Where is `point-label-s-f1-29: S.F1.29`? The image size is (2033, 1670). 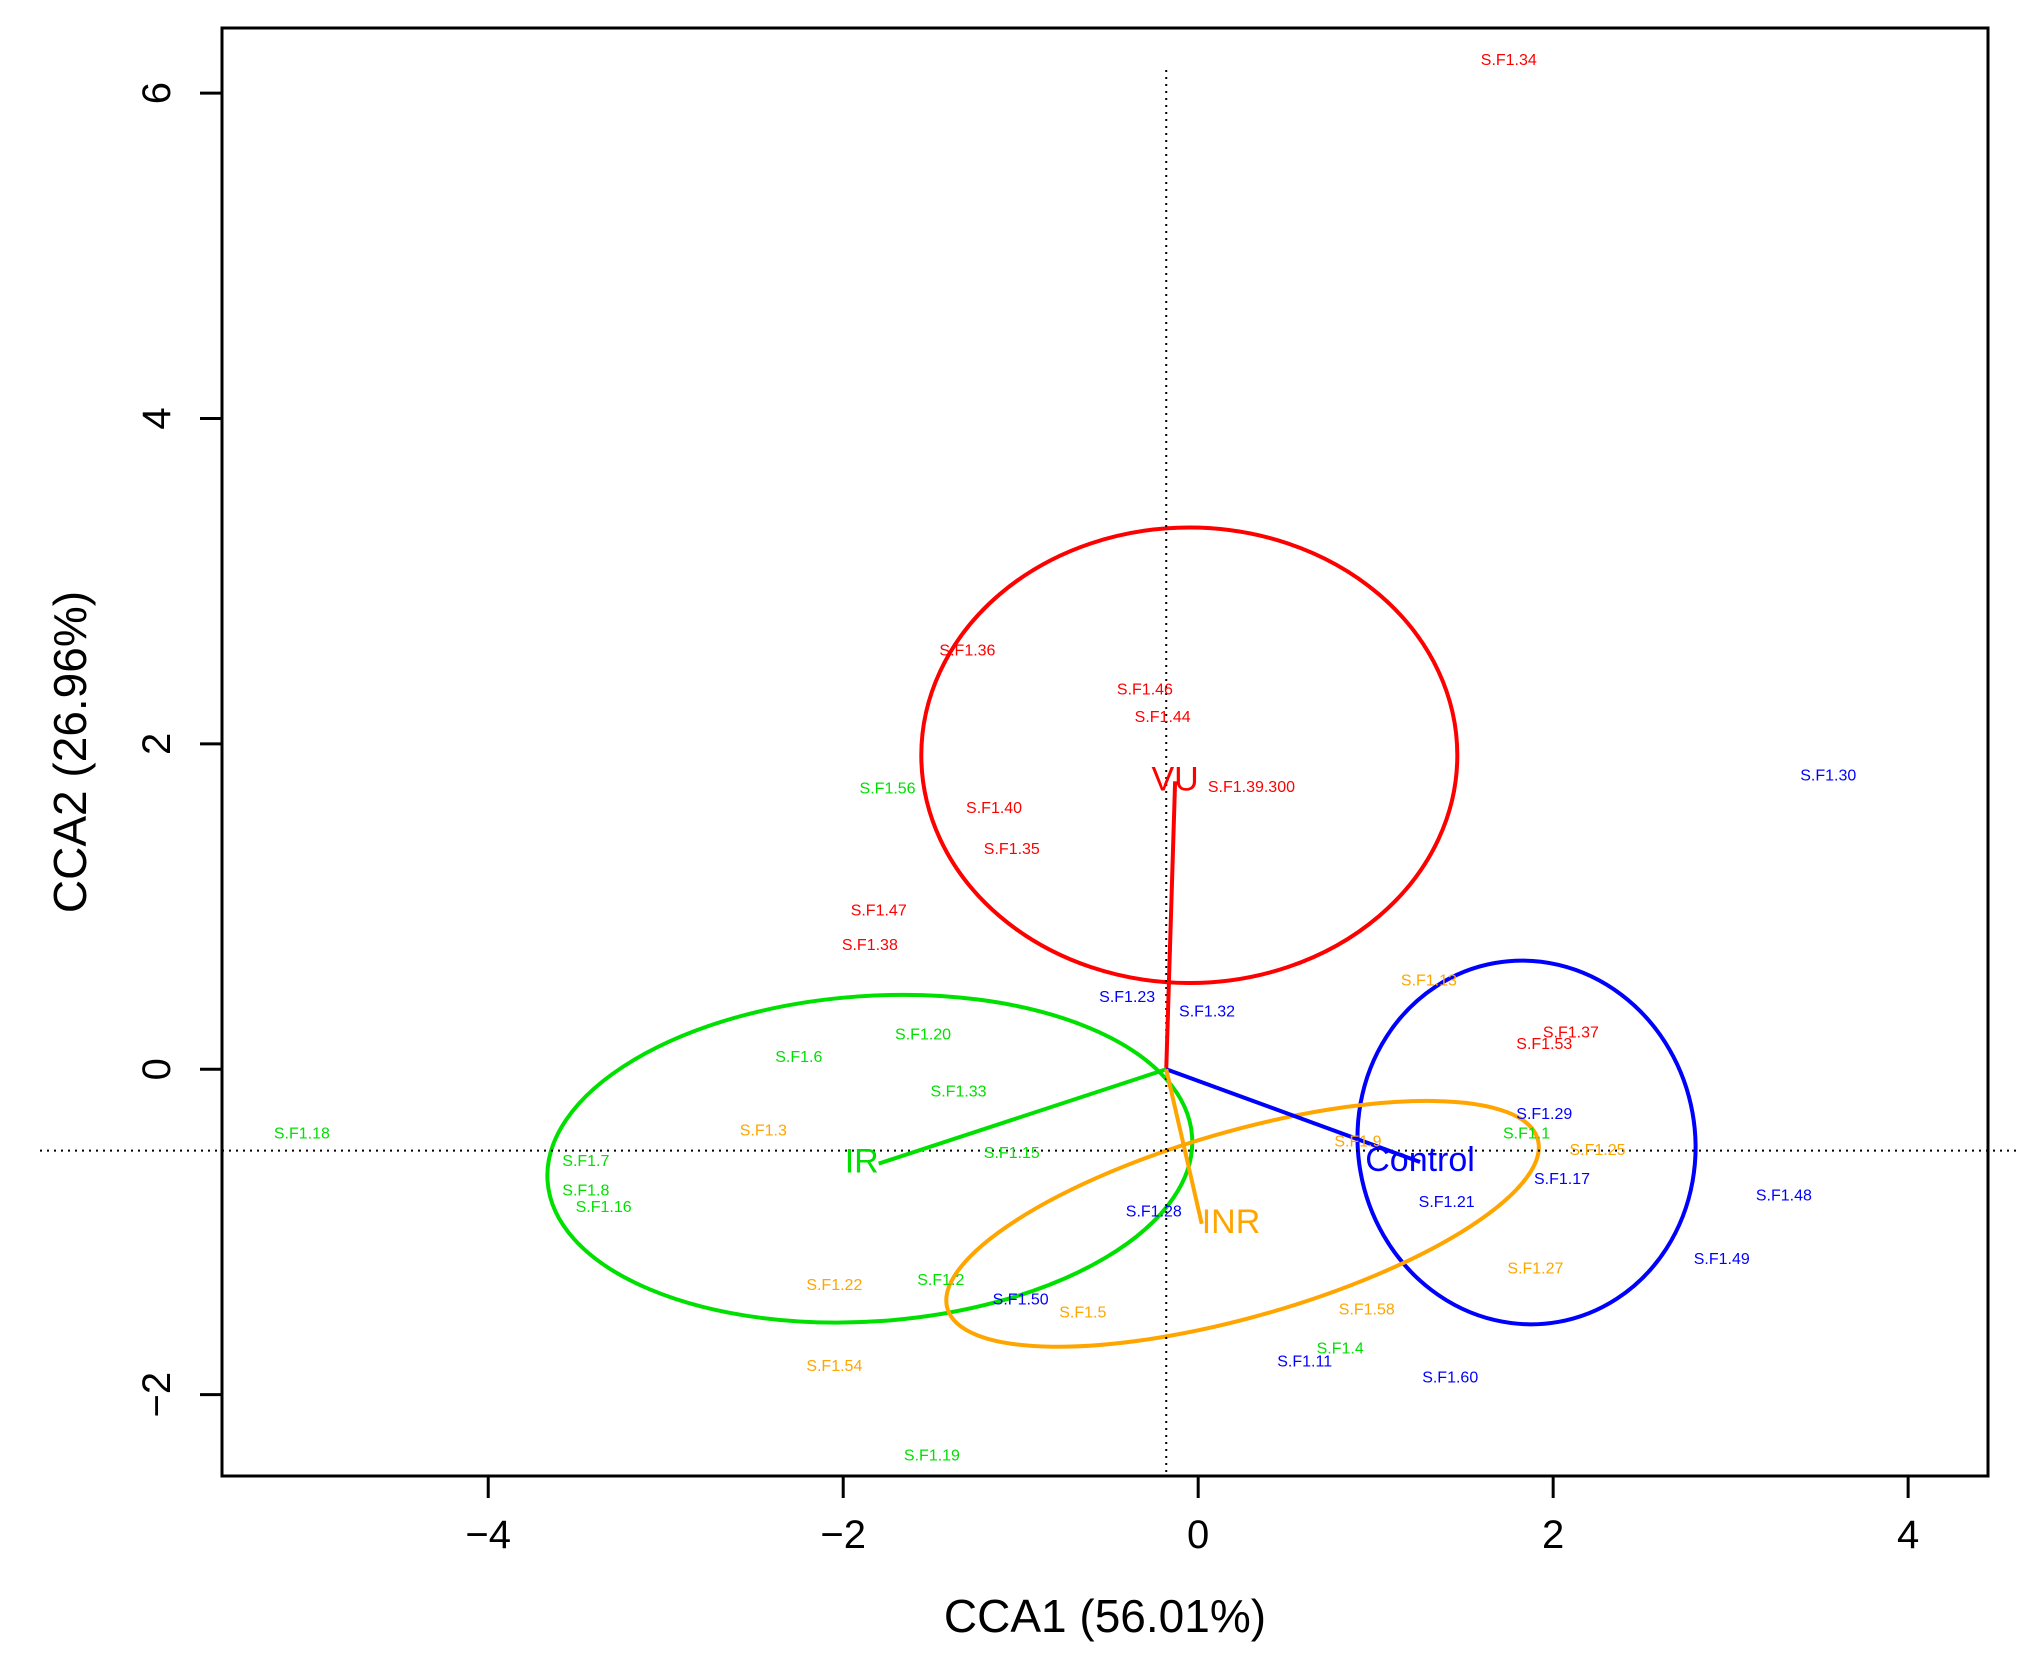 point-label-s-f1-29: S.F1.29 is located at coordinates (1544, 1114).